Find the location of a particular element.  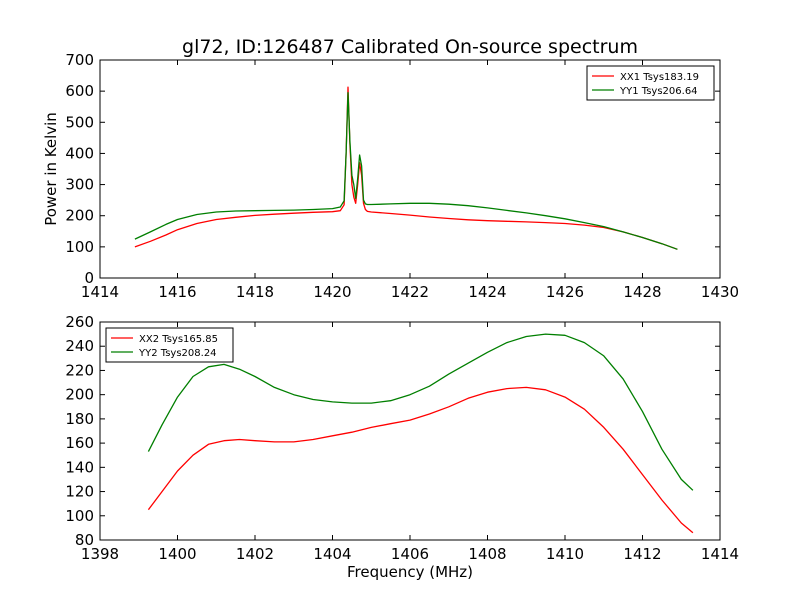

legend: XX1 Tsys183.19 YY1 Tsys206.64 is located at coordinates (650, 83).